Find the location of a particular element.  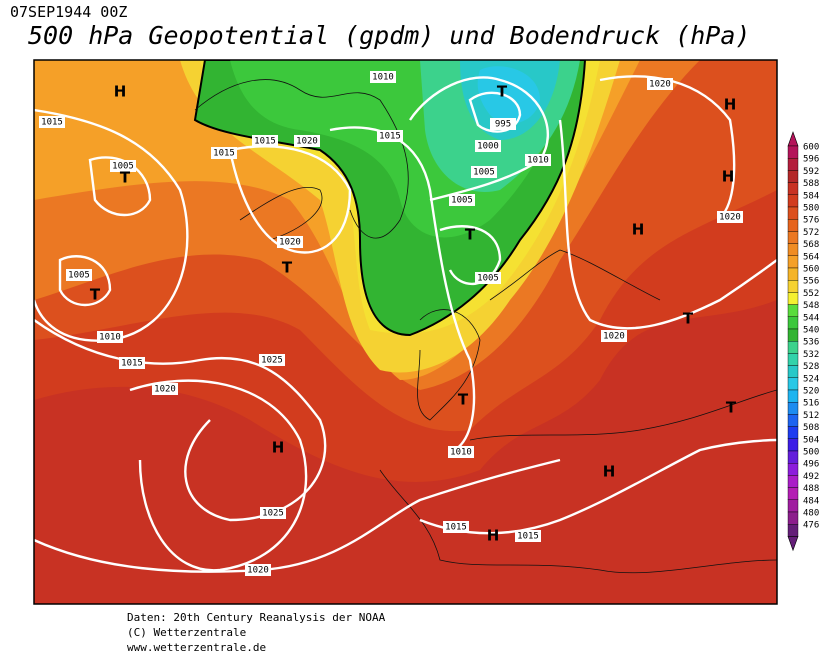

isobar-label: 1000 is located at coordinates (488, 147).